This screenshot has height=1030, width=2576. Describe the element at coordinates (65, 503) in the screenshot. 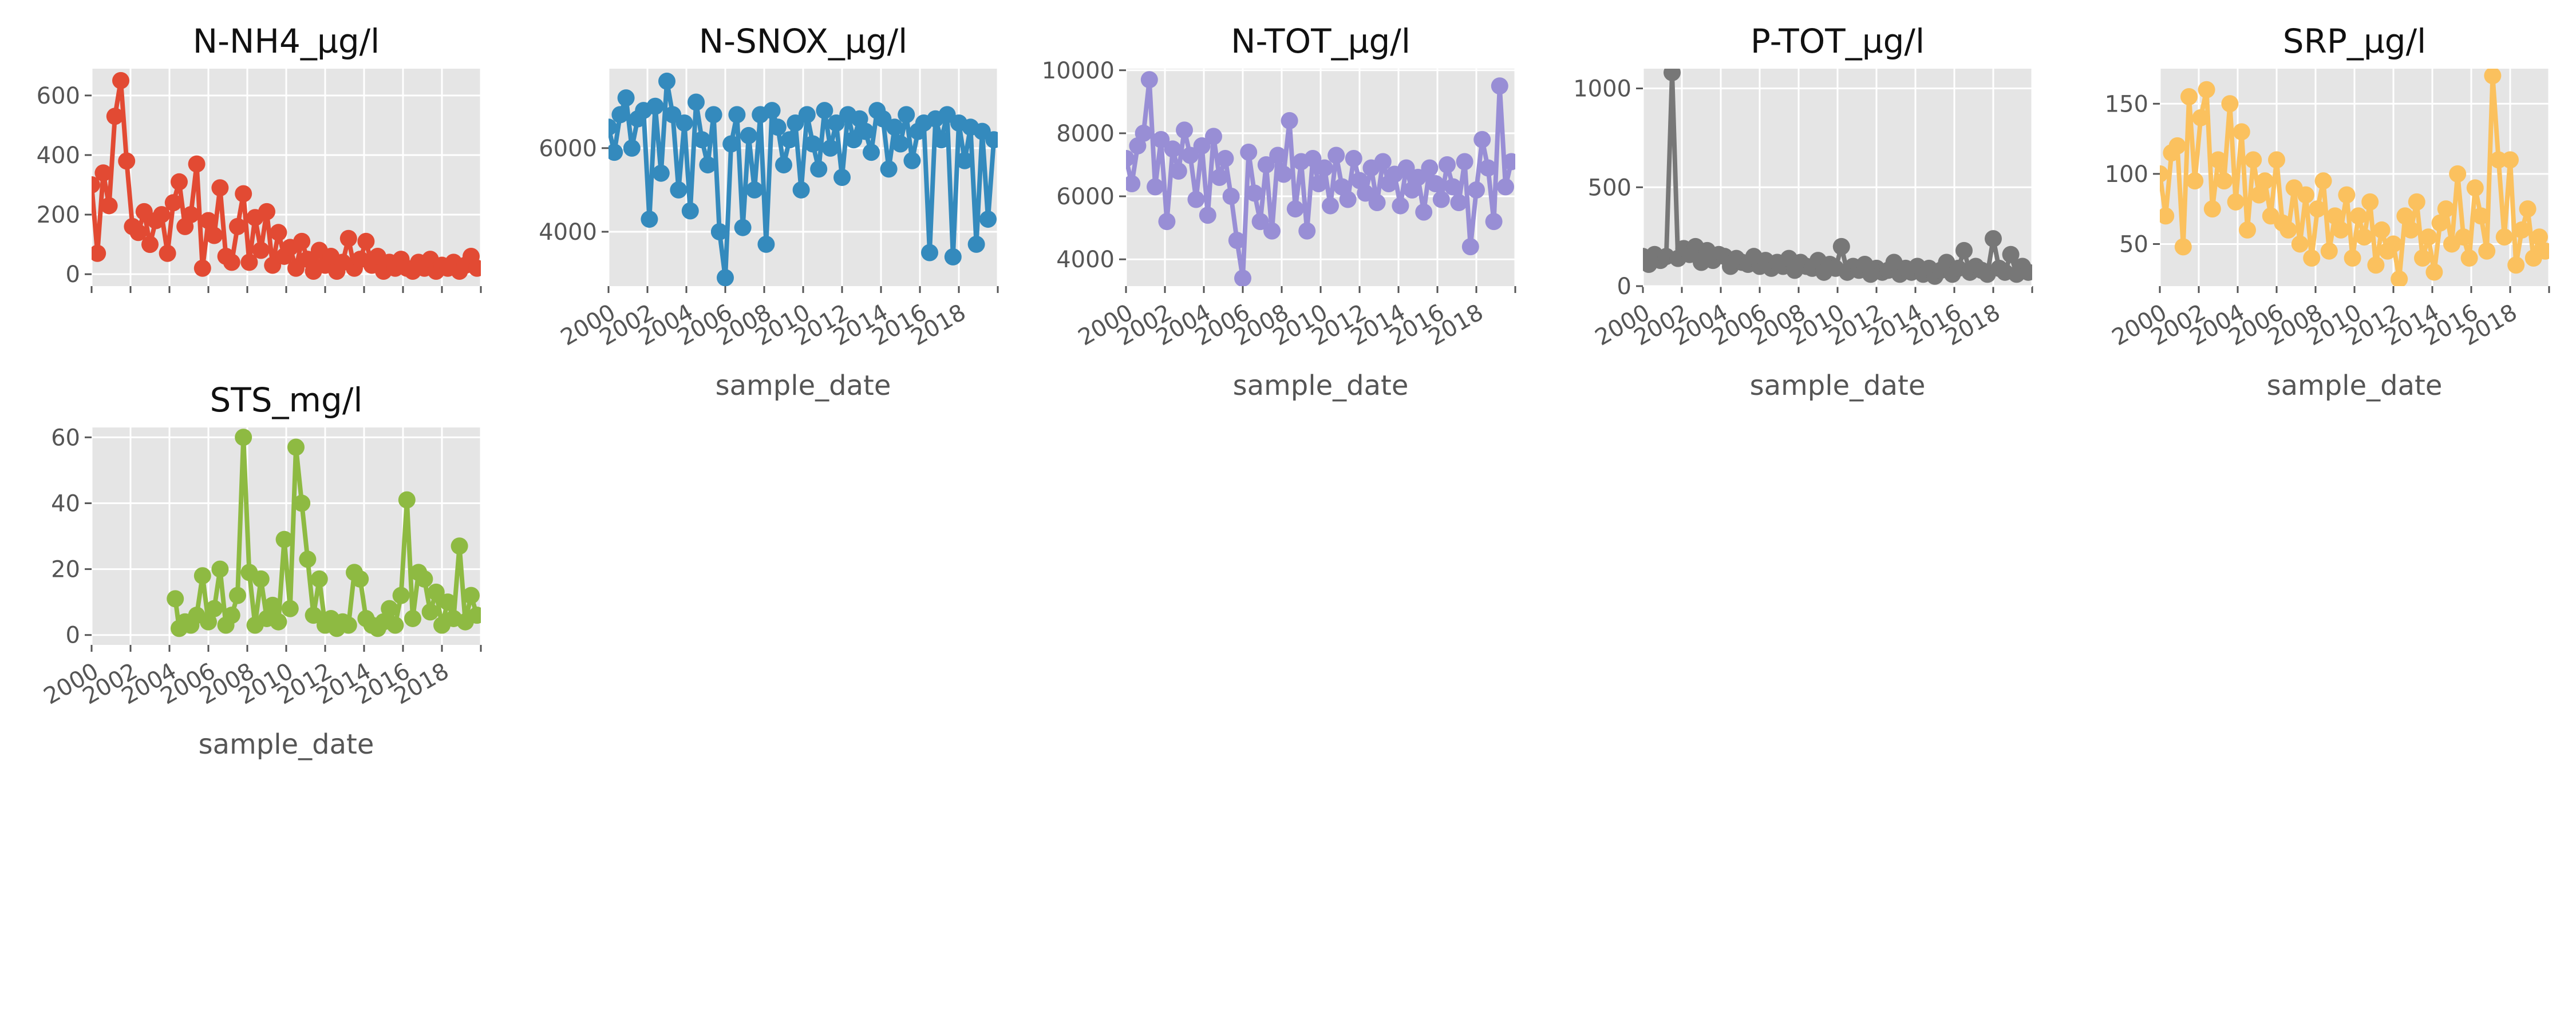

I see `chart-6-y-tick-label: 40` at that location.